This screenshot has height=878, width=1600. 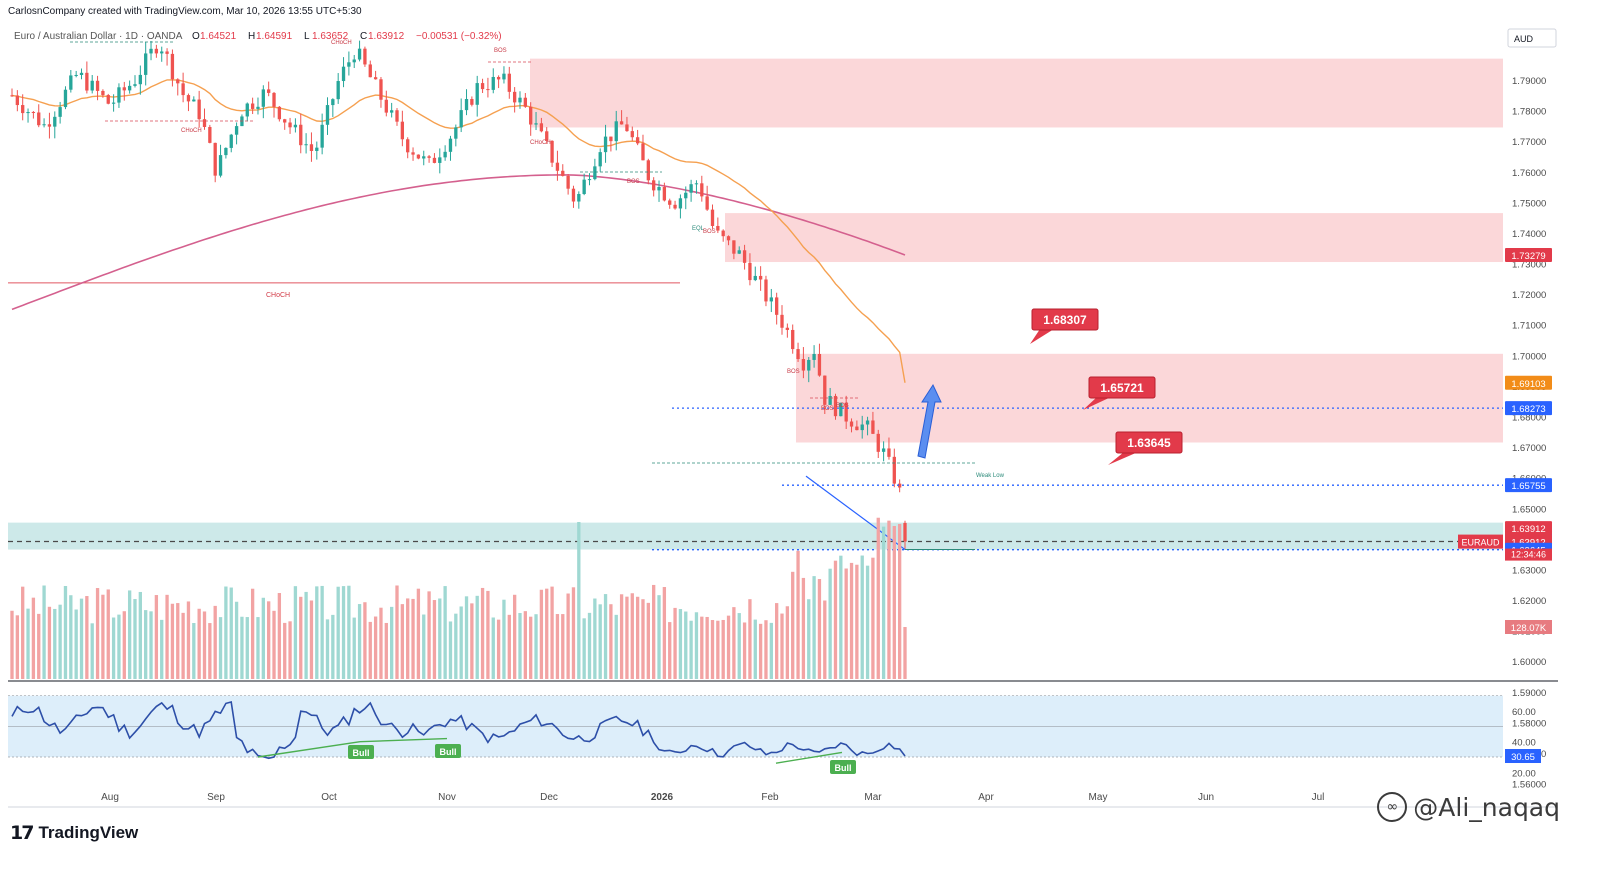 I want to click on currency-box, so click(x=1532, y=38).